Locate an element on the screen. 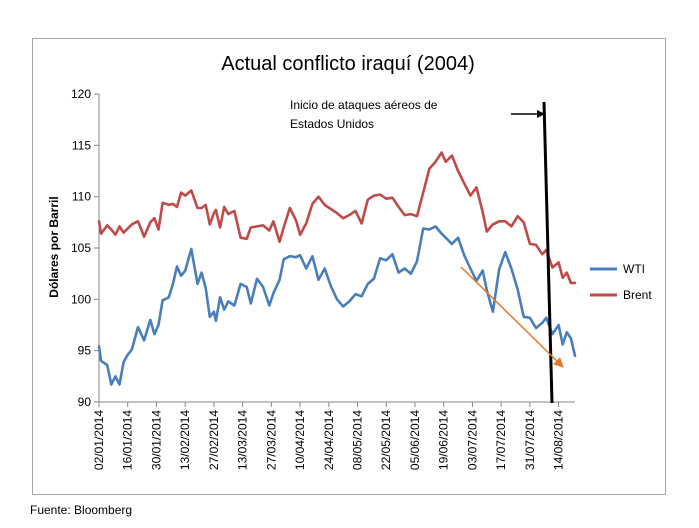 The image size is (699, 528). x-tick-label: 03/07/2014 is located at coordinates (472, 440).